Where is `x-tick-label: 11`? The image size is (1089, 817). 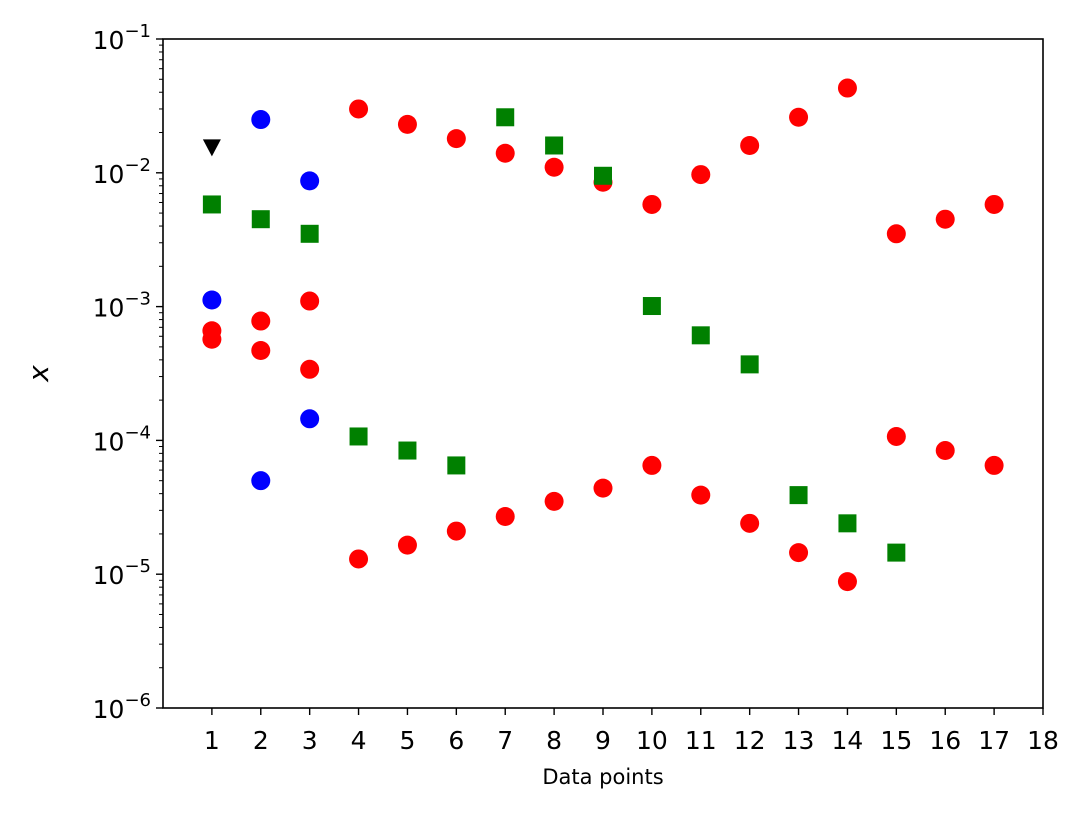 x-tick-label: 11 is located at coordinates (701, 740).